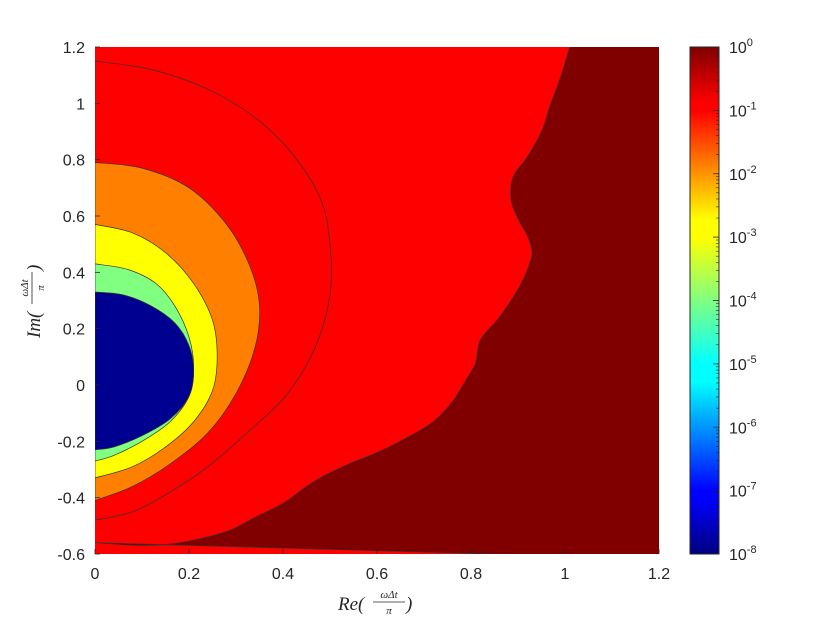  What do you see at coordinates (74, 330) in the screenshot?
I see `y-tick-label: 0.2` at bounding box center [74, 330].